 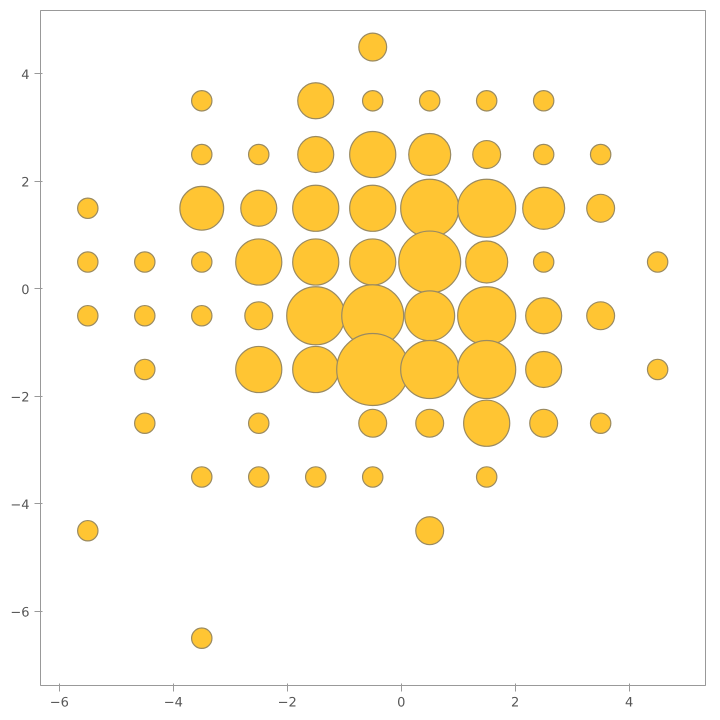 What do you see at coordinates (401, 703) in the screenshot?
I see `x-tick-label: 0` at bounding box center [401, 703].